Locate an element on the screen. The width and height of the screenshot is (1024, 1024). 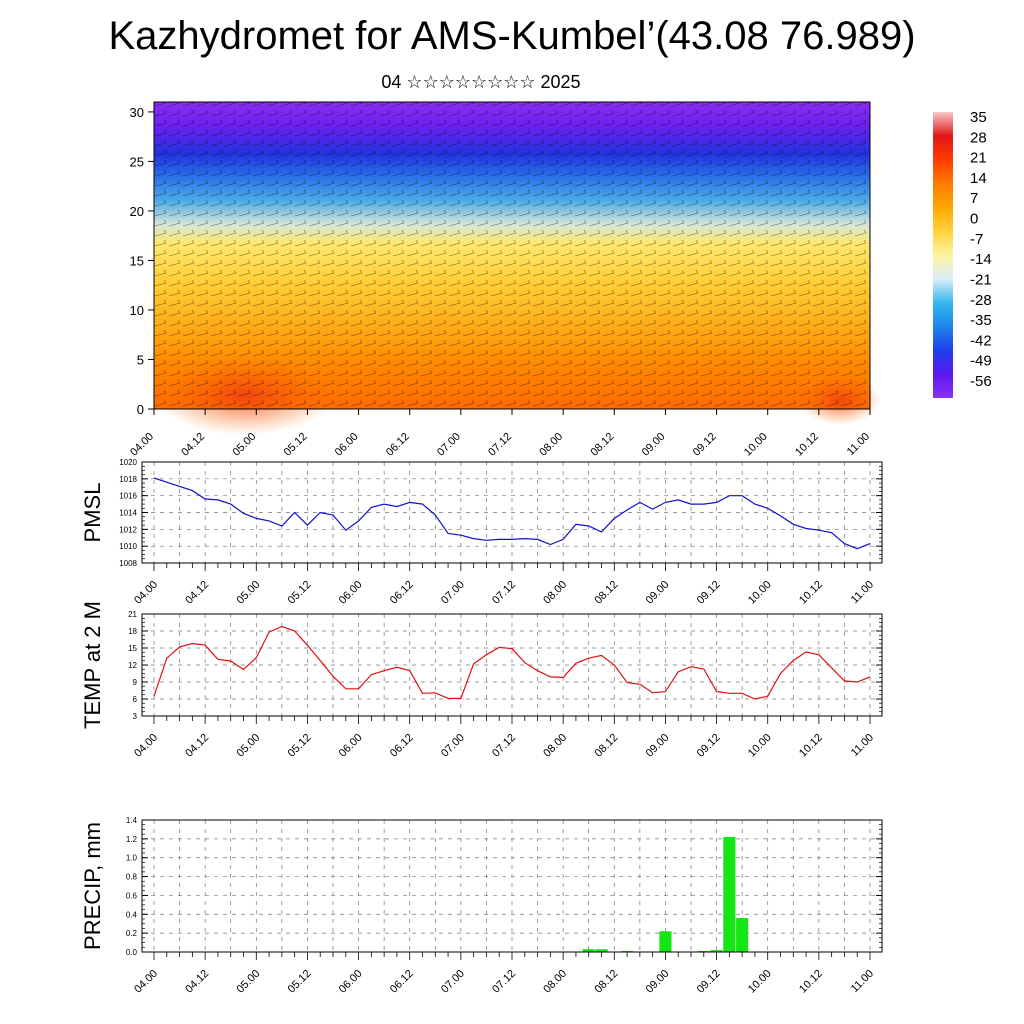
colorbar-label: -42 is located at coordinates (981, 340).